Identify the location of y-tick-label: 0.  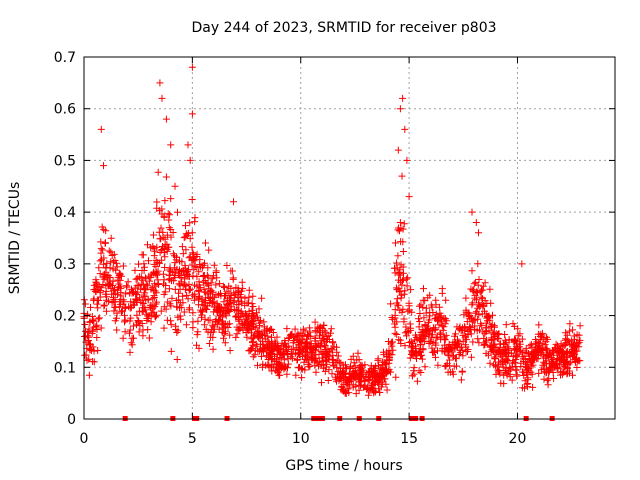
(71, 420).